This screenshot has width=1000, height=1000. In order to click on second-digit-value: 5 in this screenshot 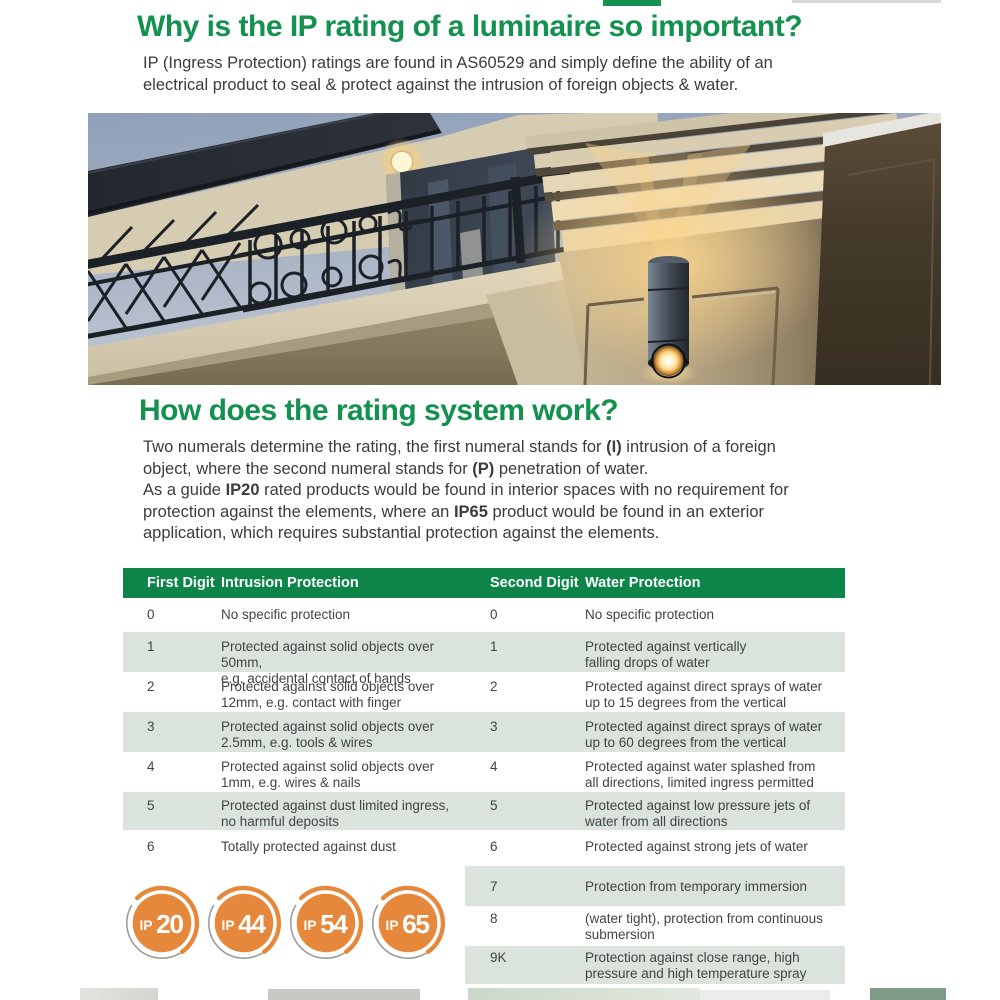, I will do `click(494, 805)`.